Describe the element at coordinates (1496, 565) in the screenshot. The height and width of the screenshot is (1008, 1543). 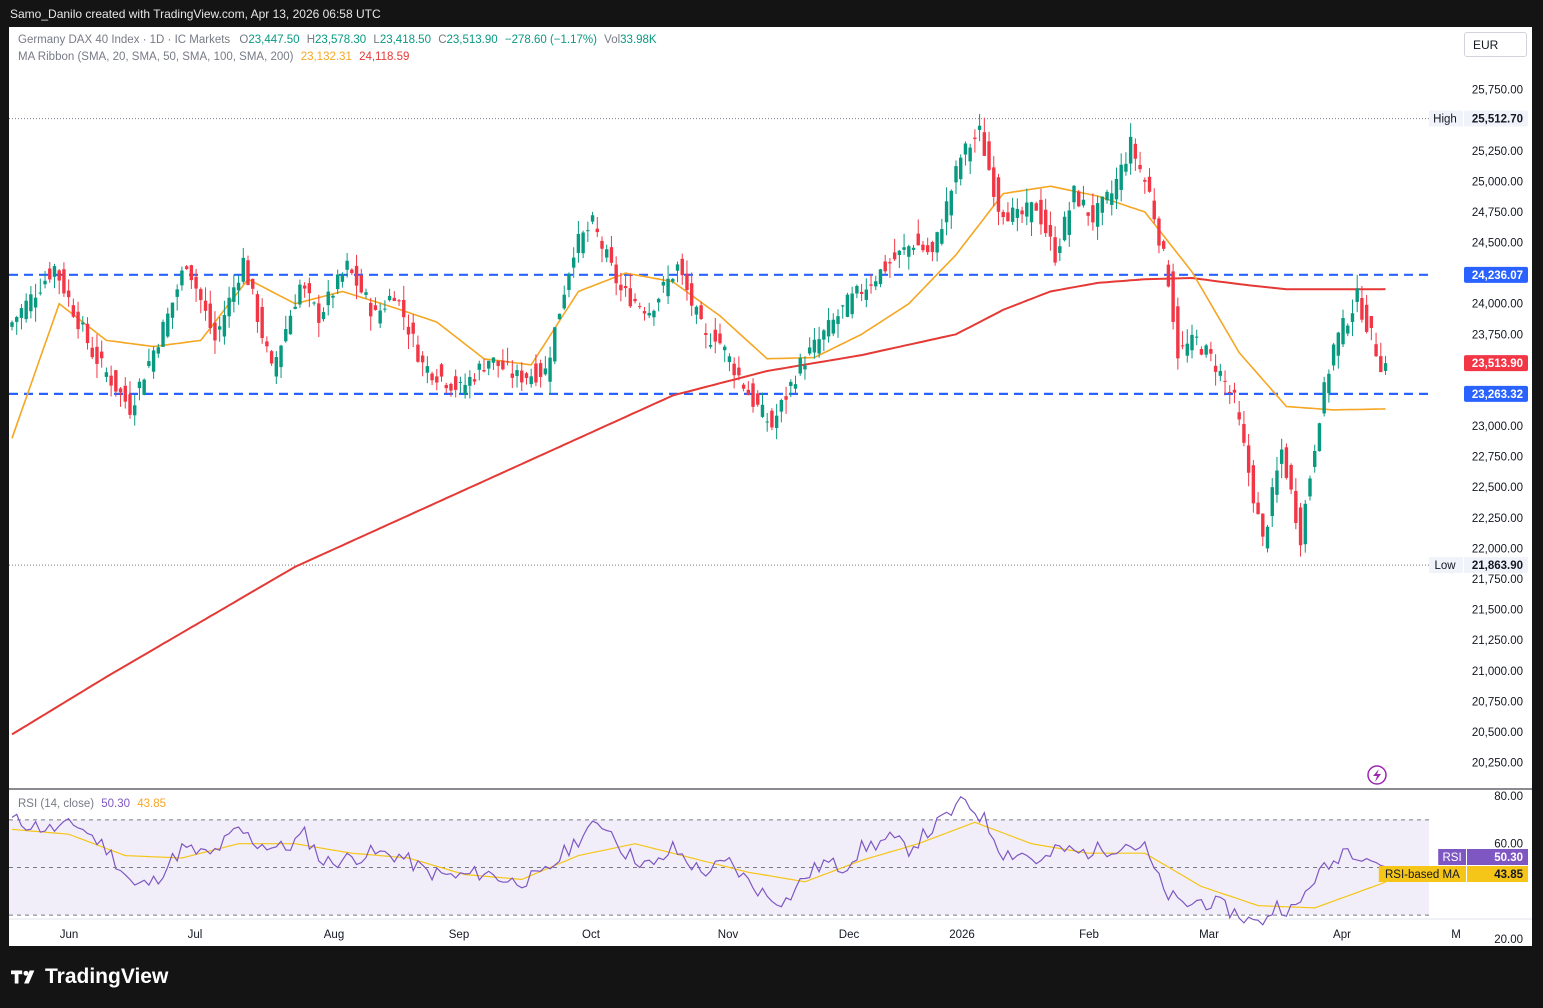
I see `low-price-label-box` at that location.